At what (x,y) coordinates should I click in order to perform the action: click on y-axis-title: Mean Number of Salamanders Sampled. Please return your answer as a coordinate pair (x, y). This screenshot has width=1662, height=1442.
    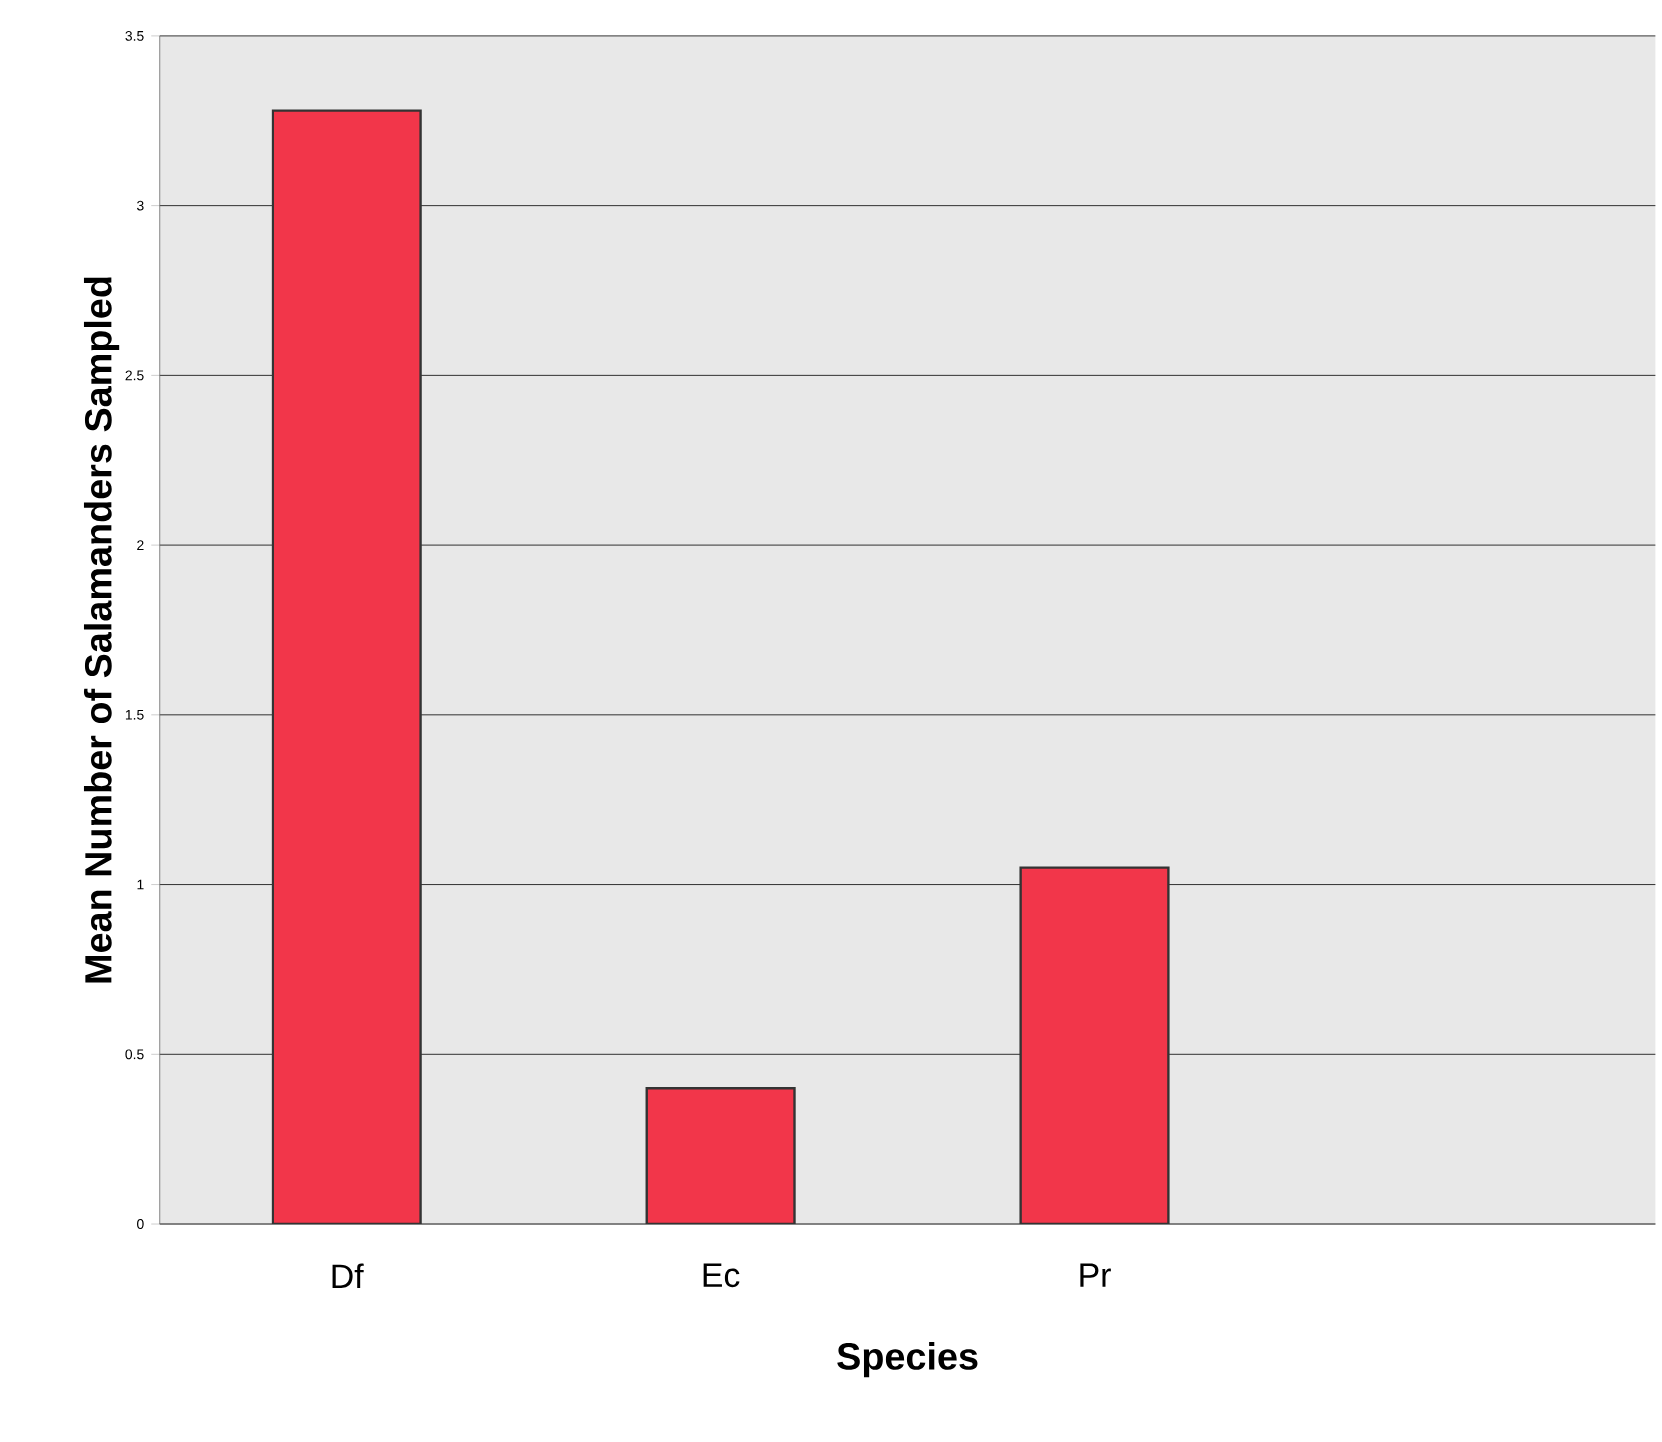
    Looking at the image, I should click on (101, 630).